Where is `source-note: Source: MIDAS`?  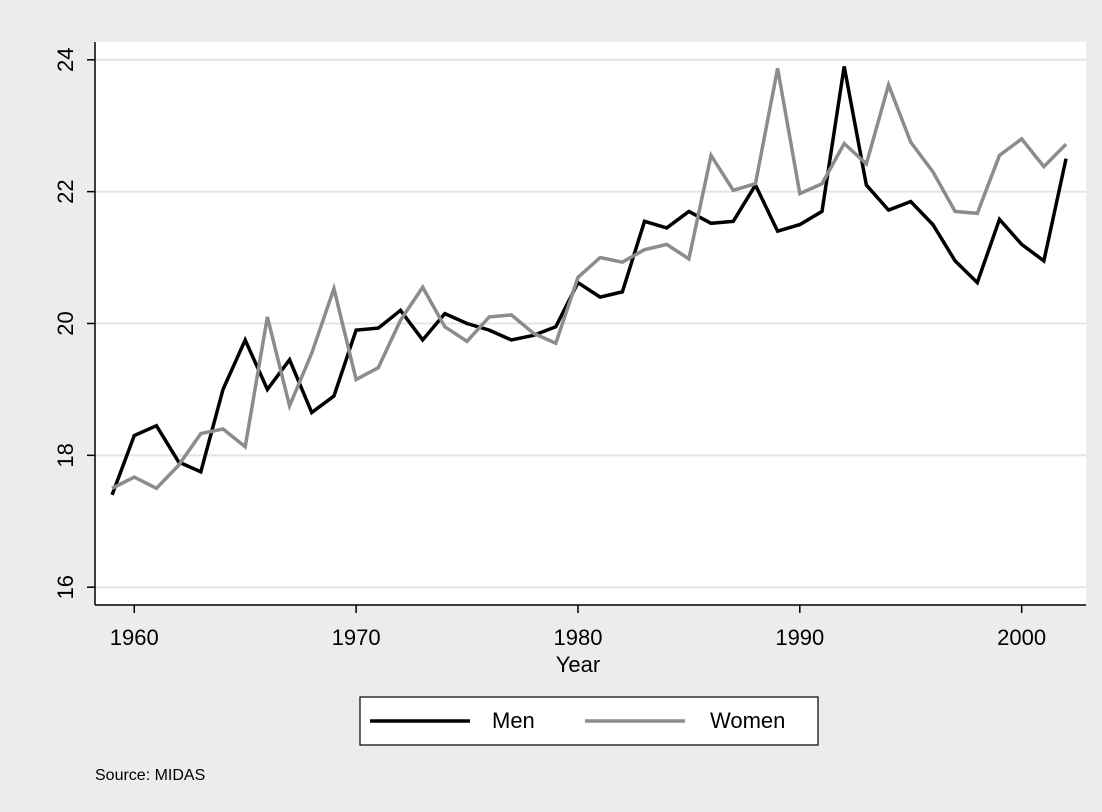
source-note: Source: MIDAS is located at coordinates (150, 775).